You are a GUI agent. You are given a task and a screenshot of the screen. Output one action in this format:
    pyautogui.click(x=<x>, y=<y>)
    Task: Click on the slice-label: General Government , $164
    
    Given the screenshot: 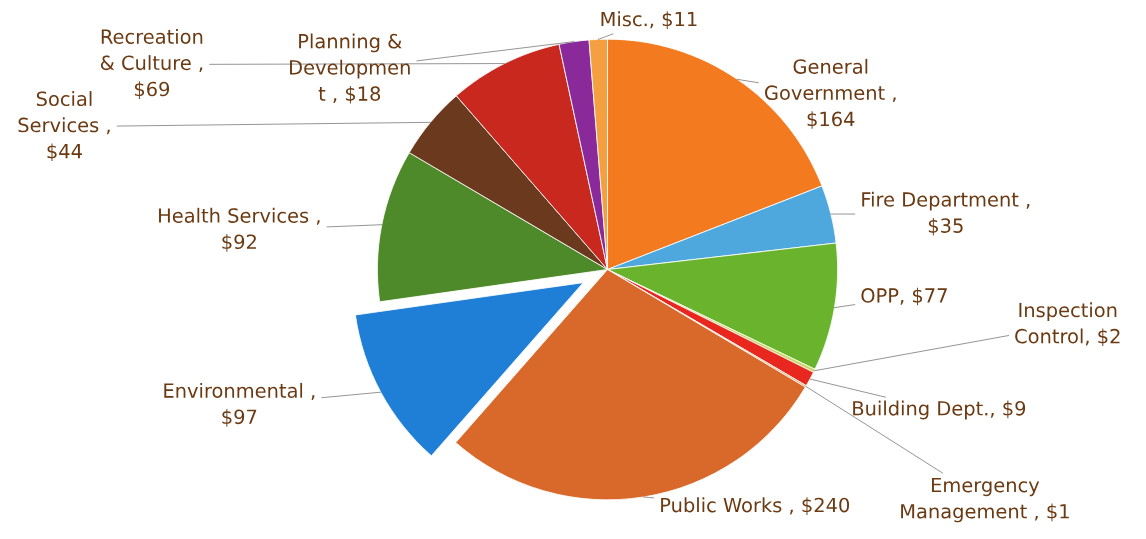 What is the action you would take?
    pyautogui.click(x=830, y=93)
    